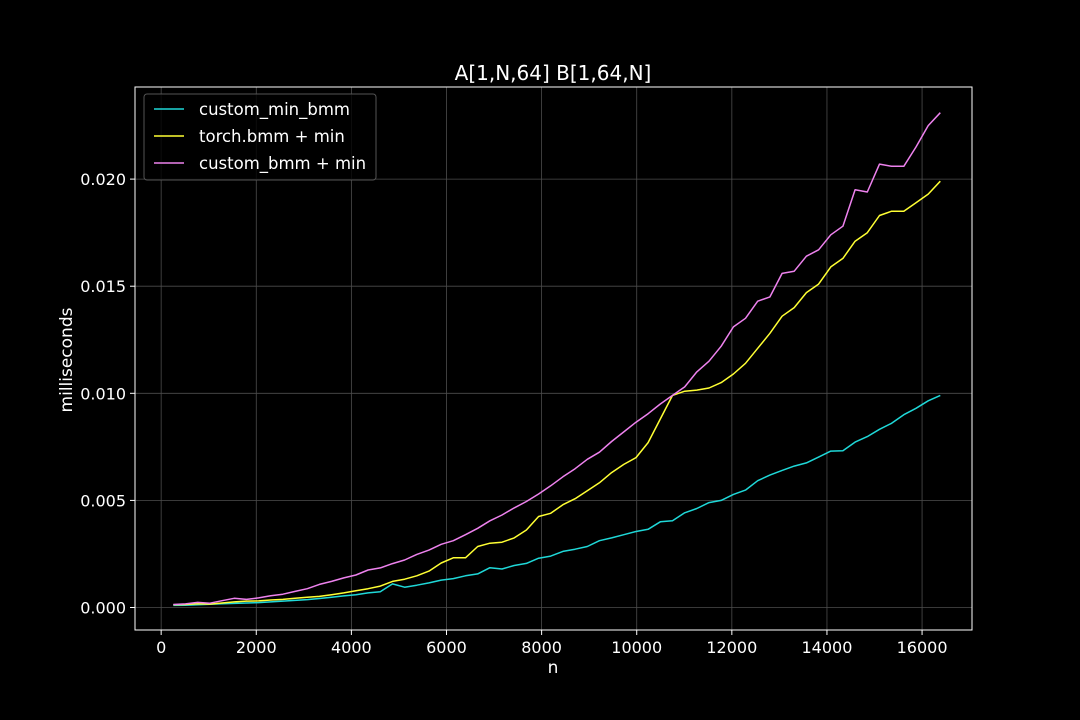 The image size is (1080, 720). What do you see at coordinates (103, 393) in the screenshot?
I see `y-tick-label: 0.010` at bounding box center [103, 393].